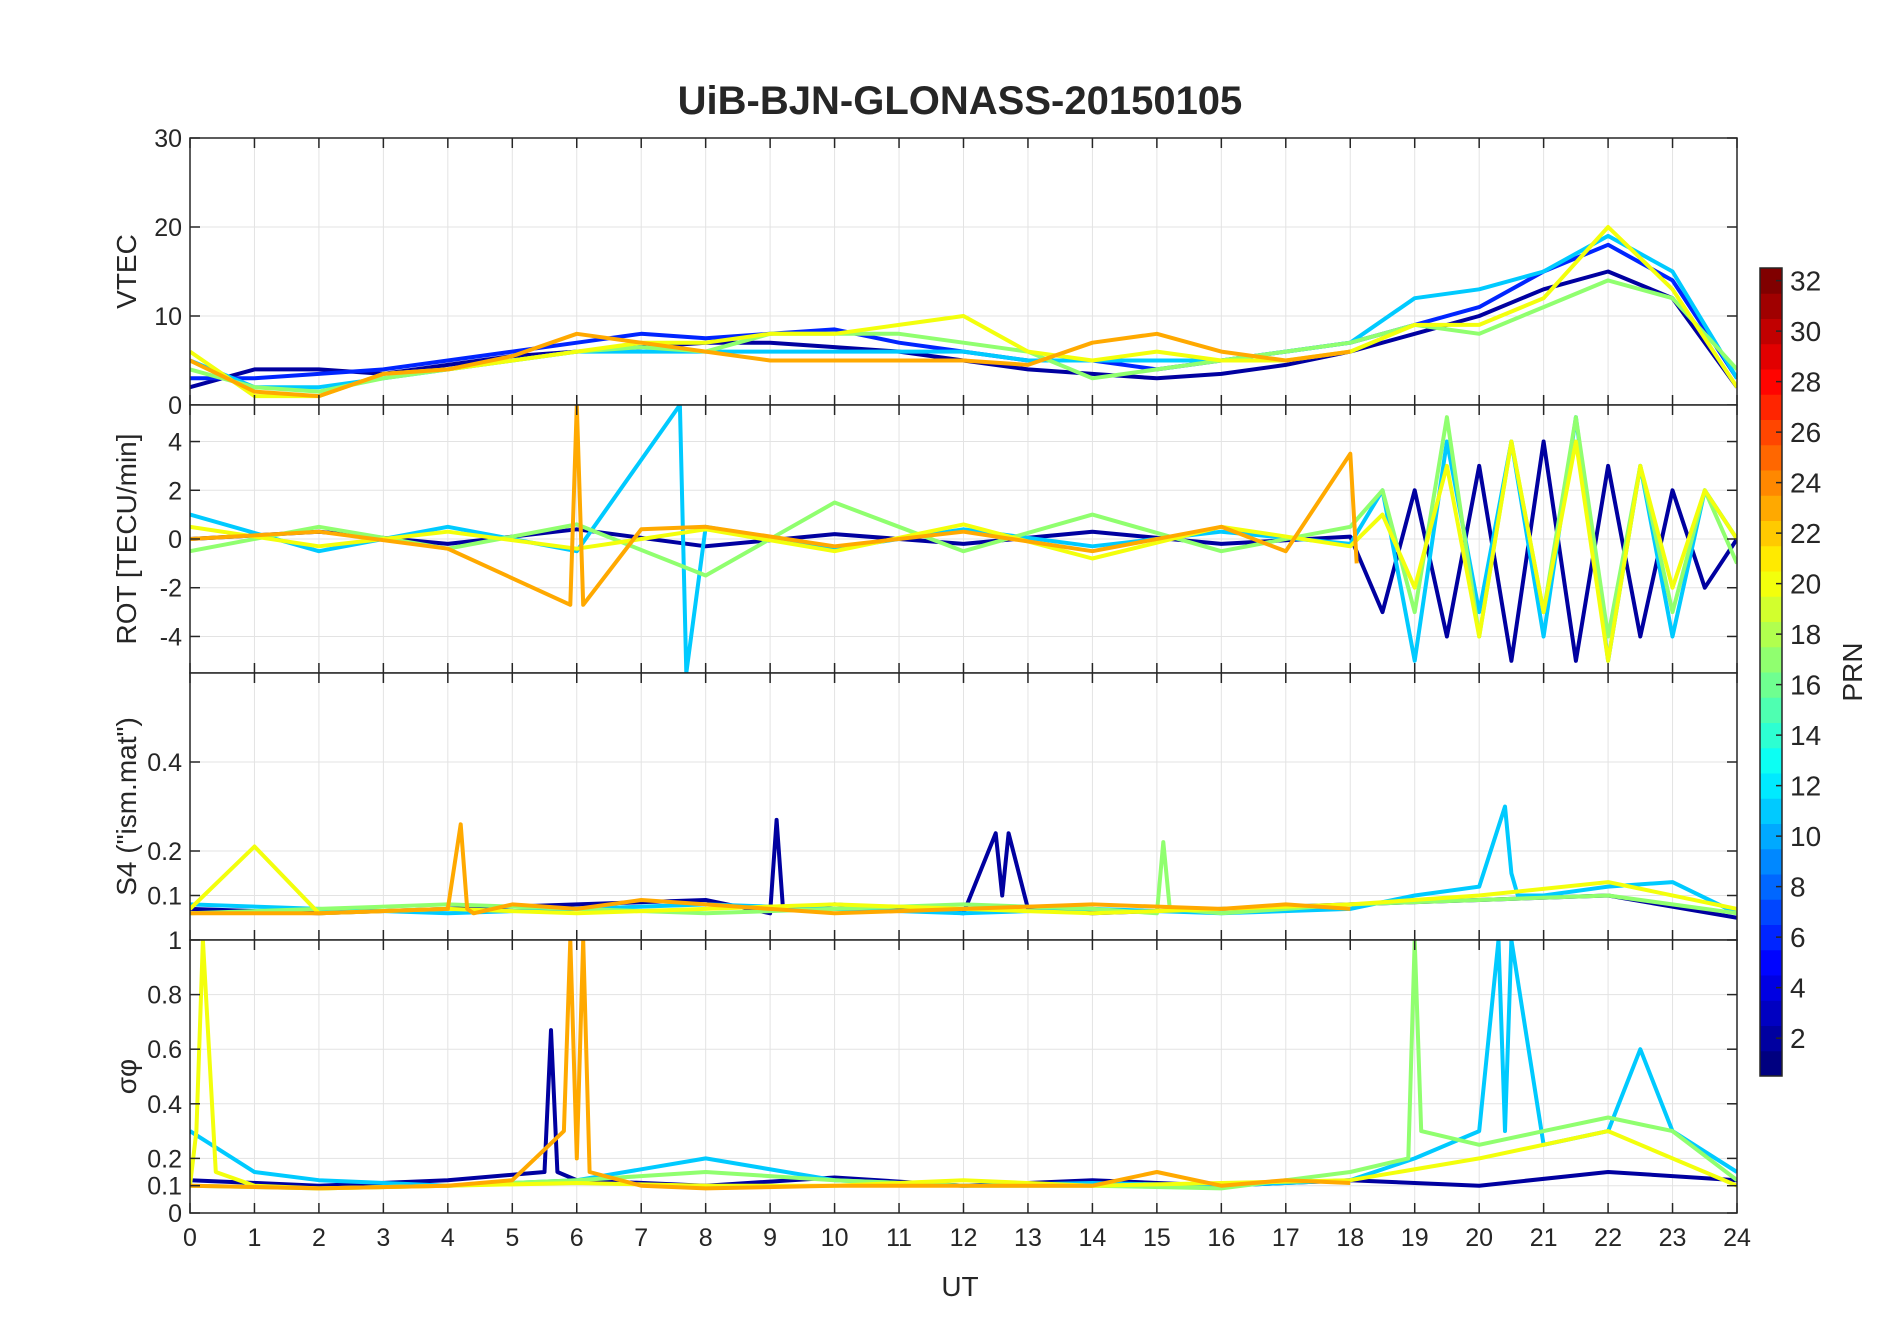 The width and height of the screenshot is (1902, 1330). I want to click on colorbar-tick-label: 24, so click(1805, 483).